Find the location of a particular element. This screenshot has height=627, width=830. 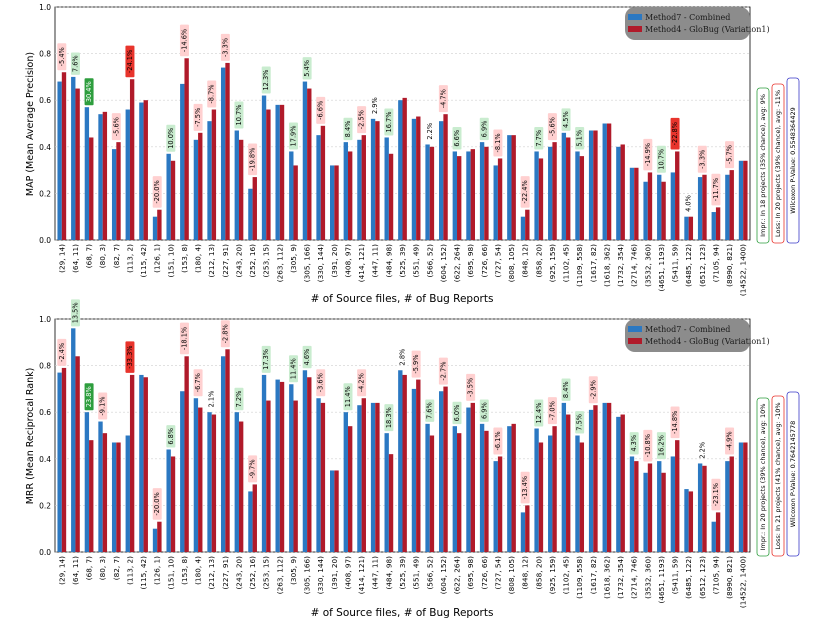

map-change-label: -5.6% is located at coordinates (552, 126).